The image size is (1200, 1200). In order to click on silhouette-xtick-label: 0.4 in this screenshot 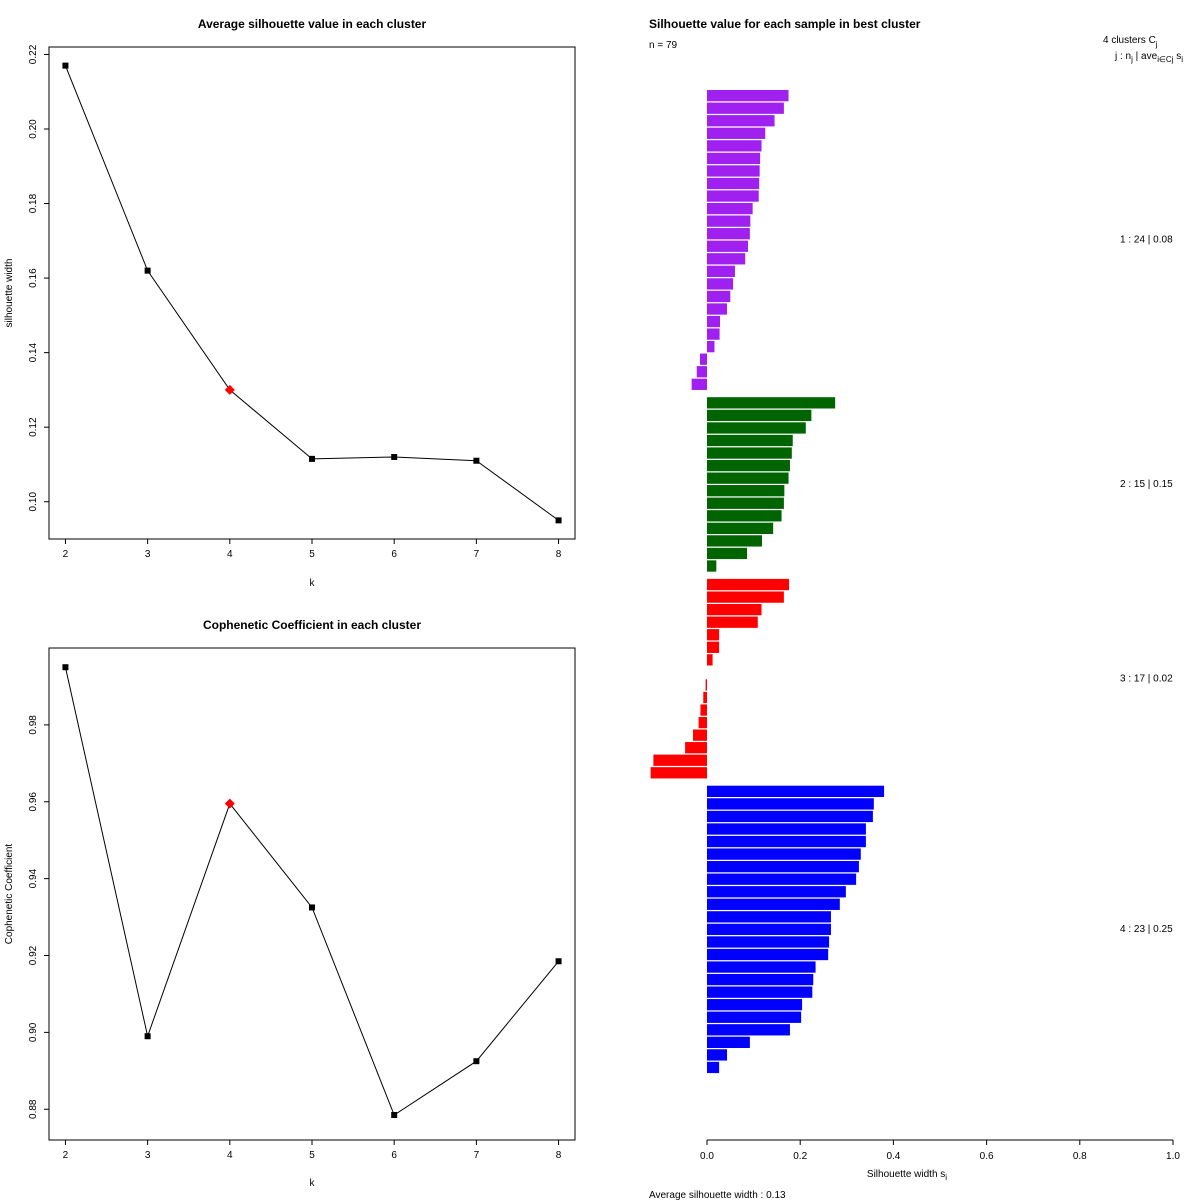, I will do `click(893, 1156)`.